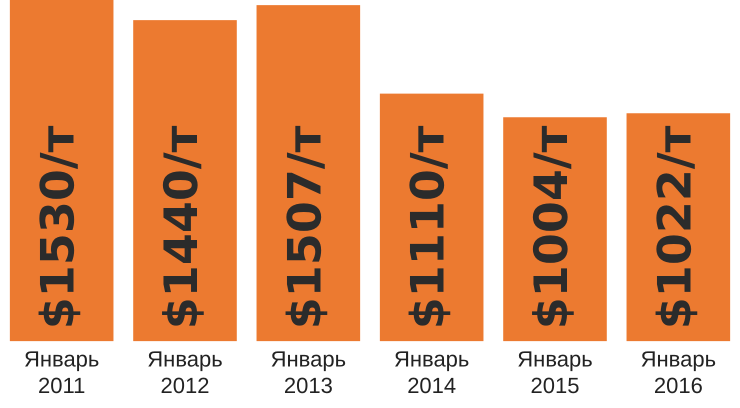 The height and width of the screenshot is (408, 740). Describe the element at coordinates (57, 227) in the screenshot. I see `data-label: $1530/т` at that location.